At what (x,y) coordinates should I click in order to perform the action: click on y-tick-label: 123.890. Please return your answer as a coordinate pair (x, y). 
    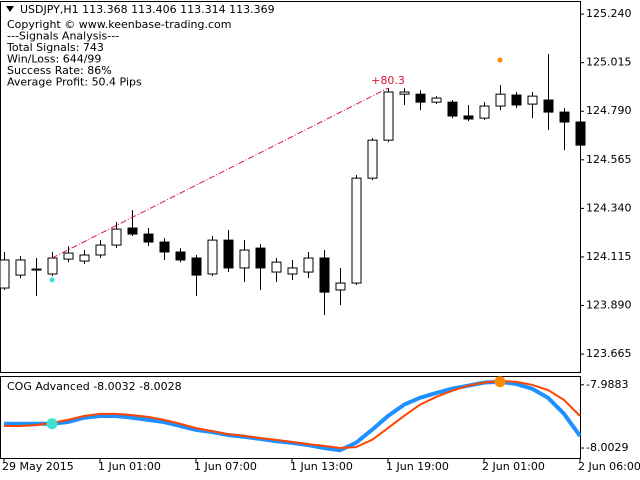
    Looking at the image, I should click on (609, 305).